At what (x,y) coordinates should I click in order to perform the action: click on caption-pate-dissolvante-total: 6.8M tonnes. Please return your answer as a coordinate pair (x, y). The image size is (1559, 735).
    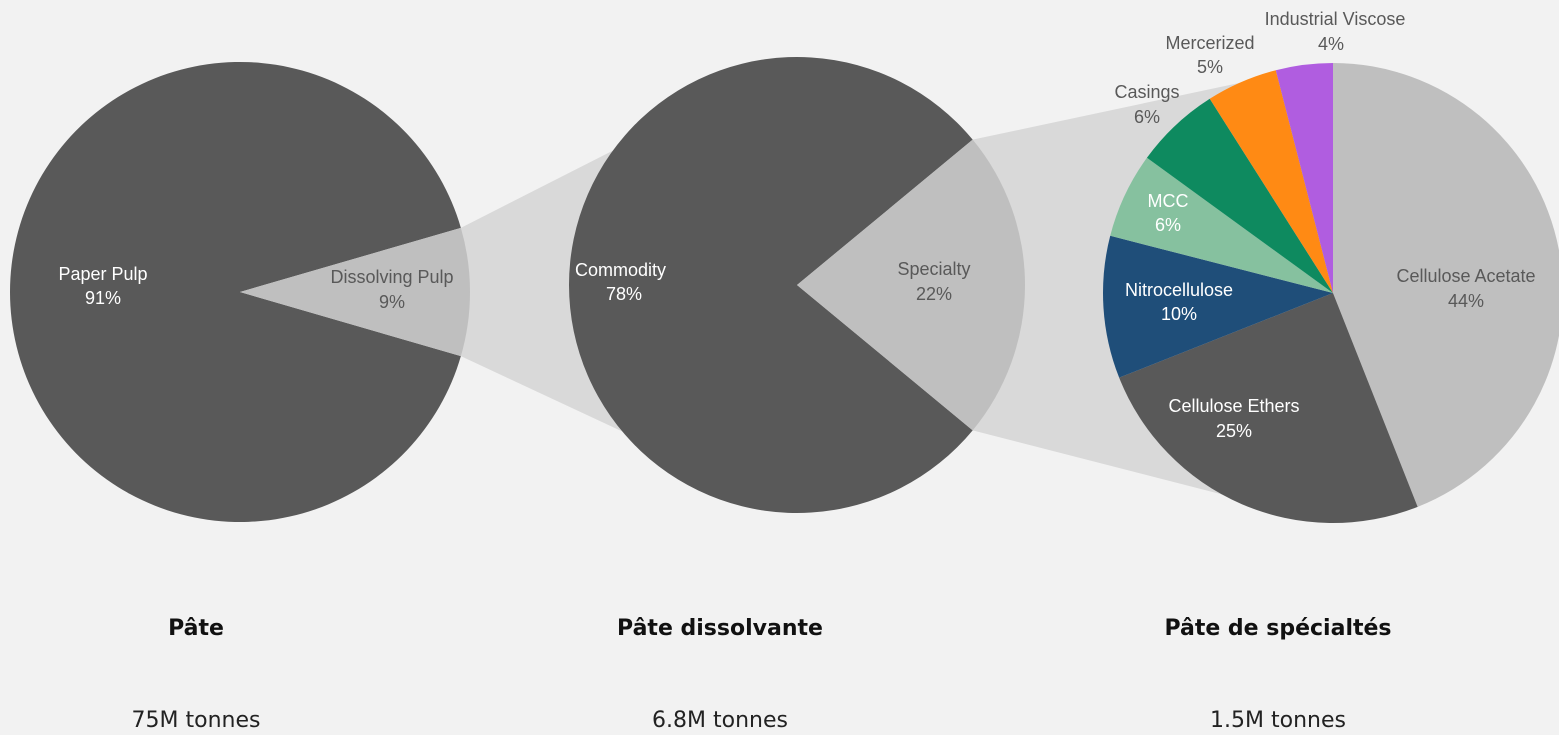
    Looking at the image, I should click on (720, 720).